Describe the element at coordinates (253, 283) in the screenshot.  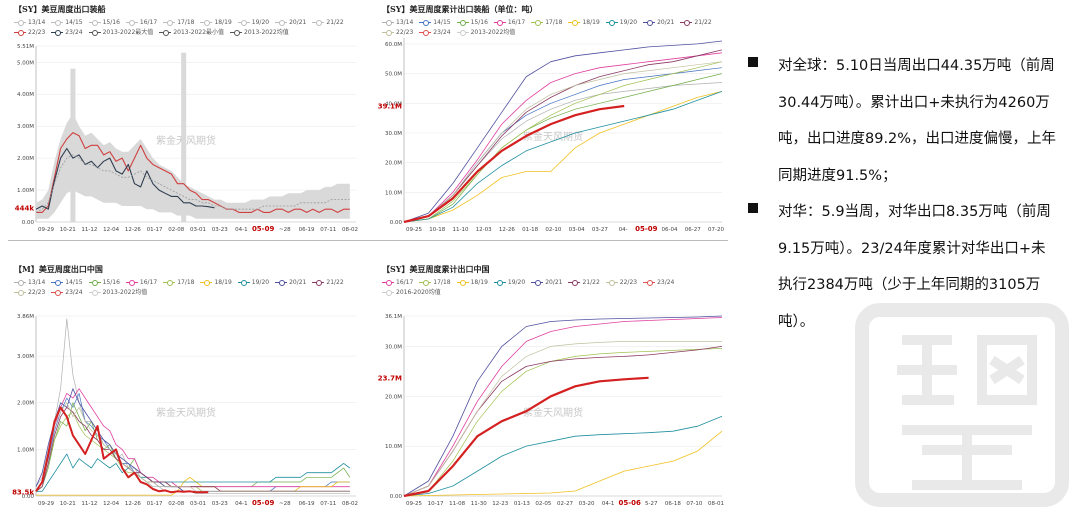
I see `legend-entry: 19/20` at that location.